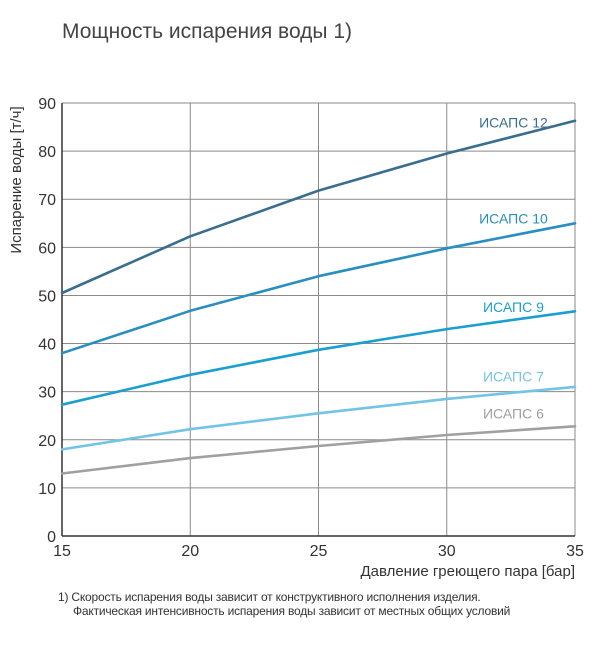 The image size is (605, 656). Describe the element at coordinates (513, 307) in the screenshot. I see `series-label: ИСАПС 9` at that location.